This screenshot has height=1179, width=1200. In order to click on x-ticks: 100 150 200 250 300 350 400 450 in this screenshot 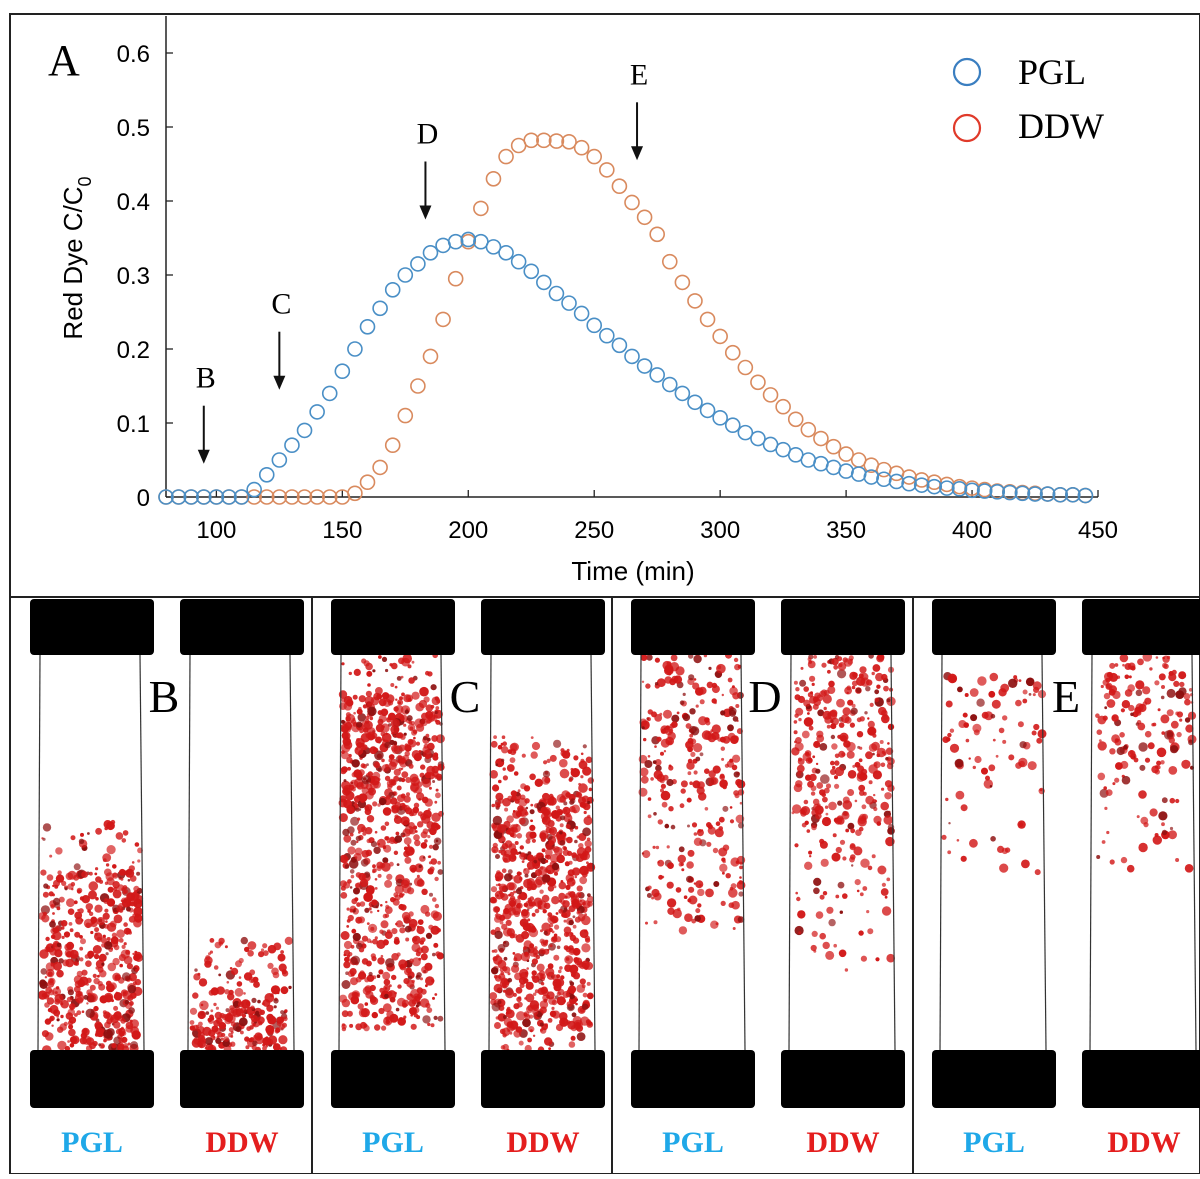, I will do `click(657, 517)`.